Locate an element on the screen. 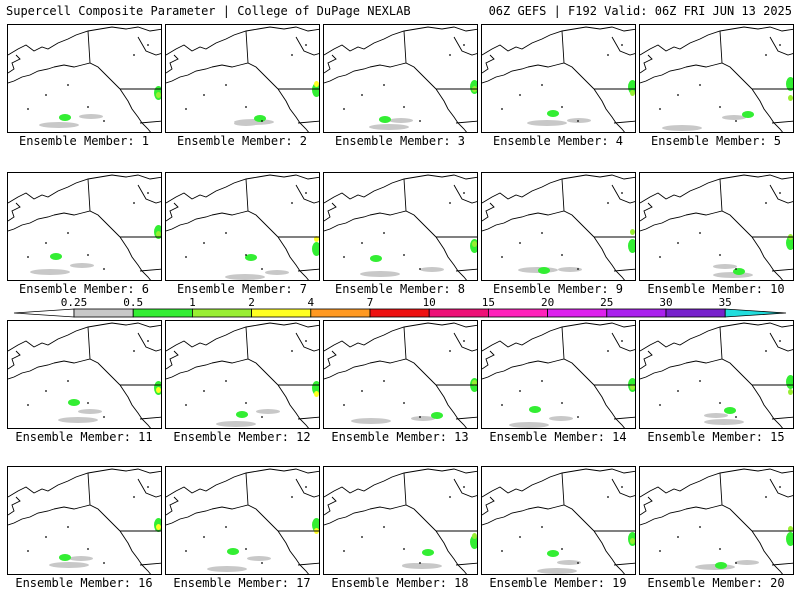  colorbar-tick-label: 30 is located at coordinates (665, 302).